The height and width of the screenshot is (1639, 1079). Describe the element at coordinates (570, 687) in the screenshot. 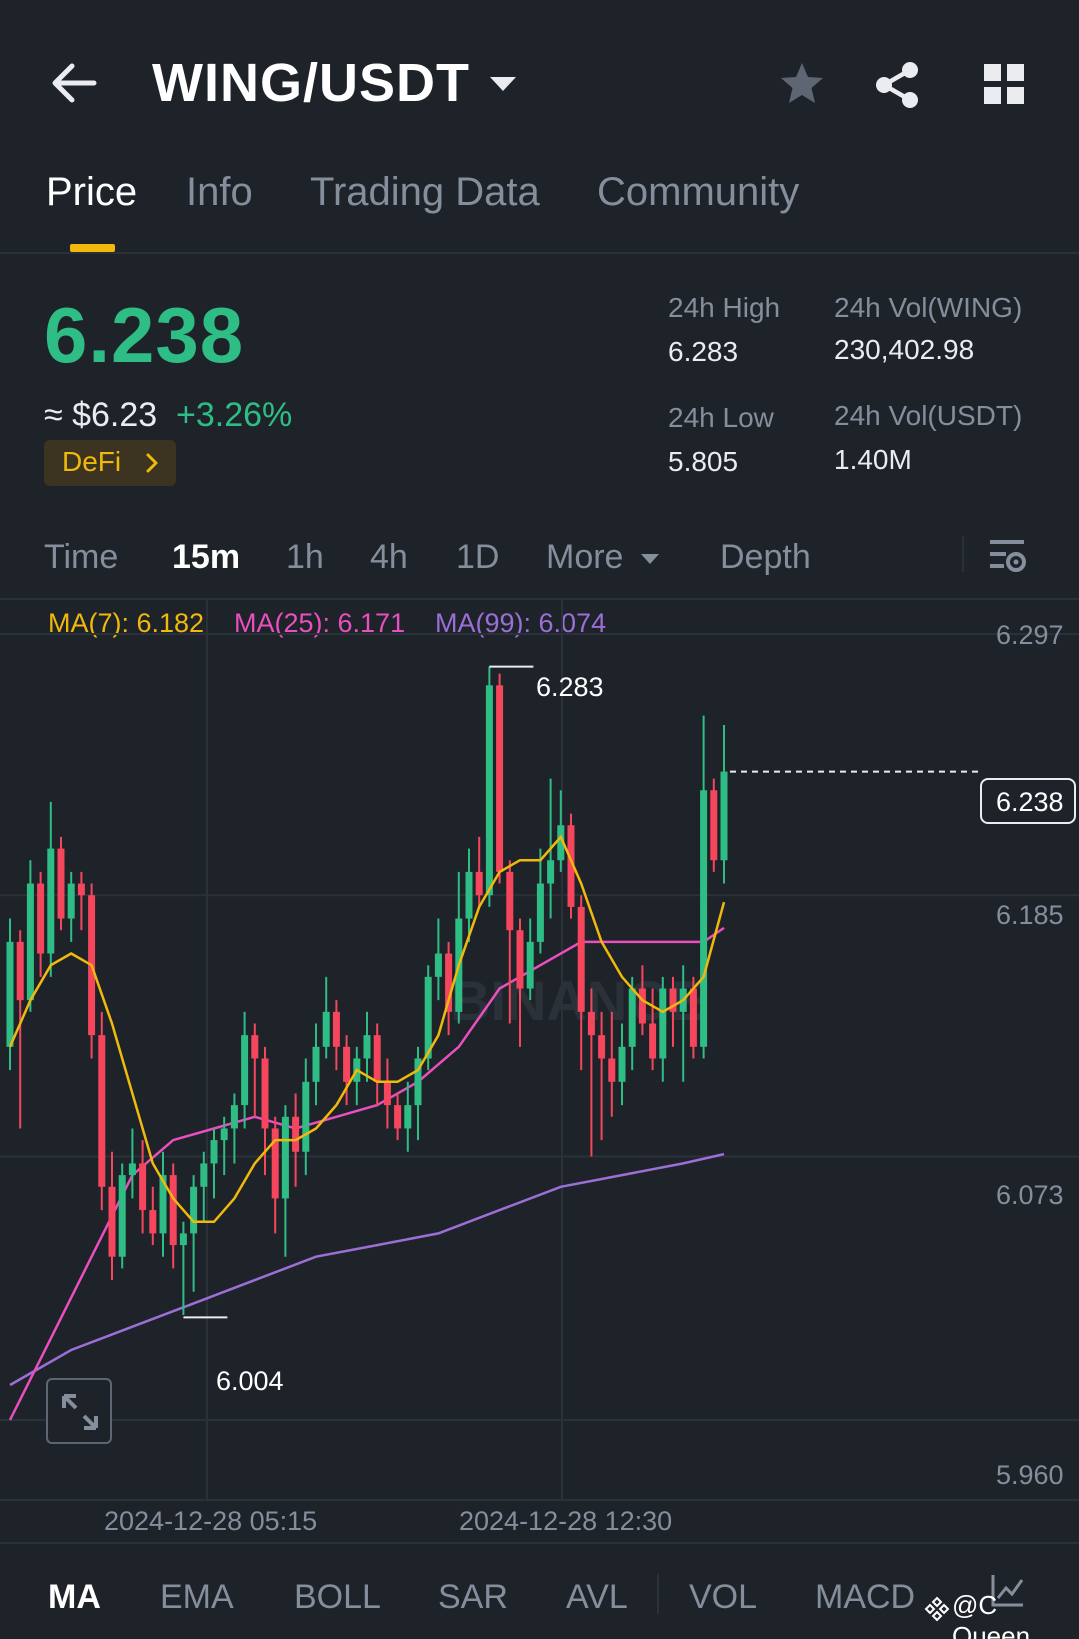

I see `high-marker-label: 6.283` at that location.